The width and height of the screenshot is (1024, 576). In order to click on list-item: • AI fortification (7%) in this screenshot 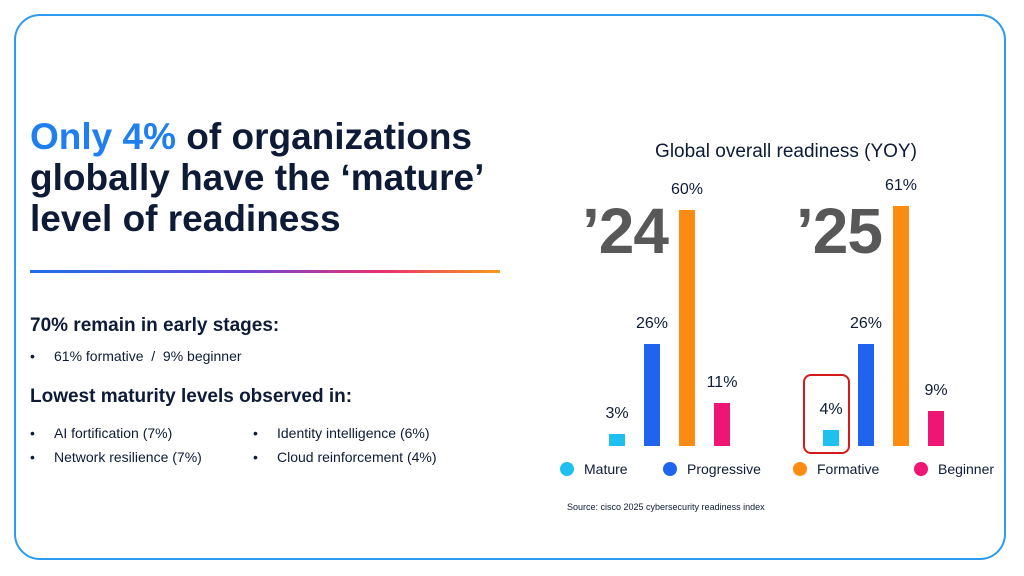, I will do `click(101, 433)`.